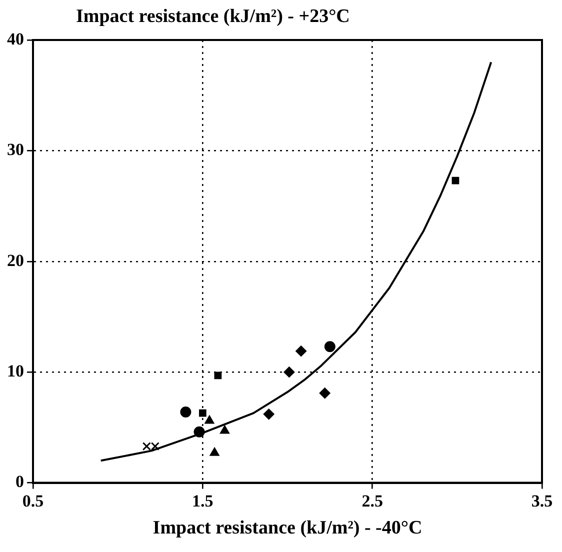 This screenshot has width=562, height=552. What do you see at coordinates (203, 500) in the screenshot?
I see `x-tick-label: 1.5` at bounding box center [203, 500].